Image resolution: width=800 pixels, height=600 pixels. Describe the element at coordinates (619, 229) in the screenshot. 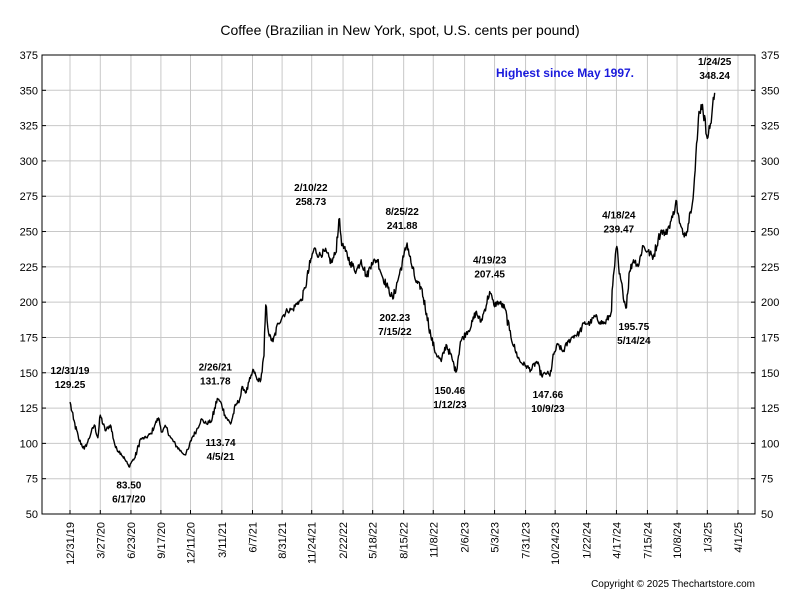

I see `annotation-value: 239.47` at that location.